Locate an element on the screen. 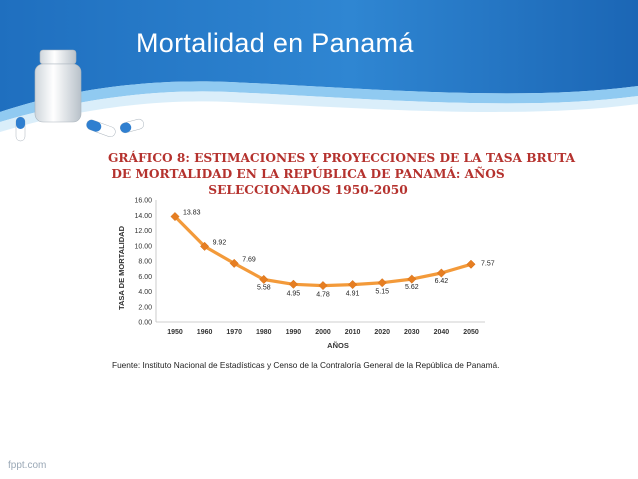 The height and width of the screenshot is (479, 638). y-tick-label: 8.00 is located at coordinates (145, 262).